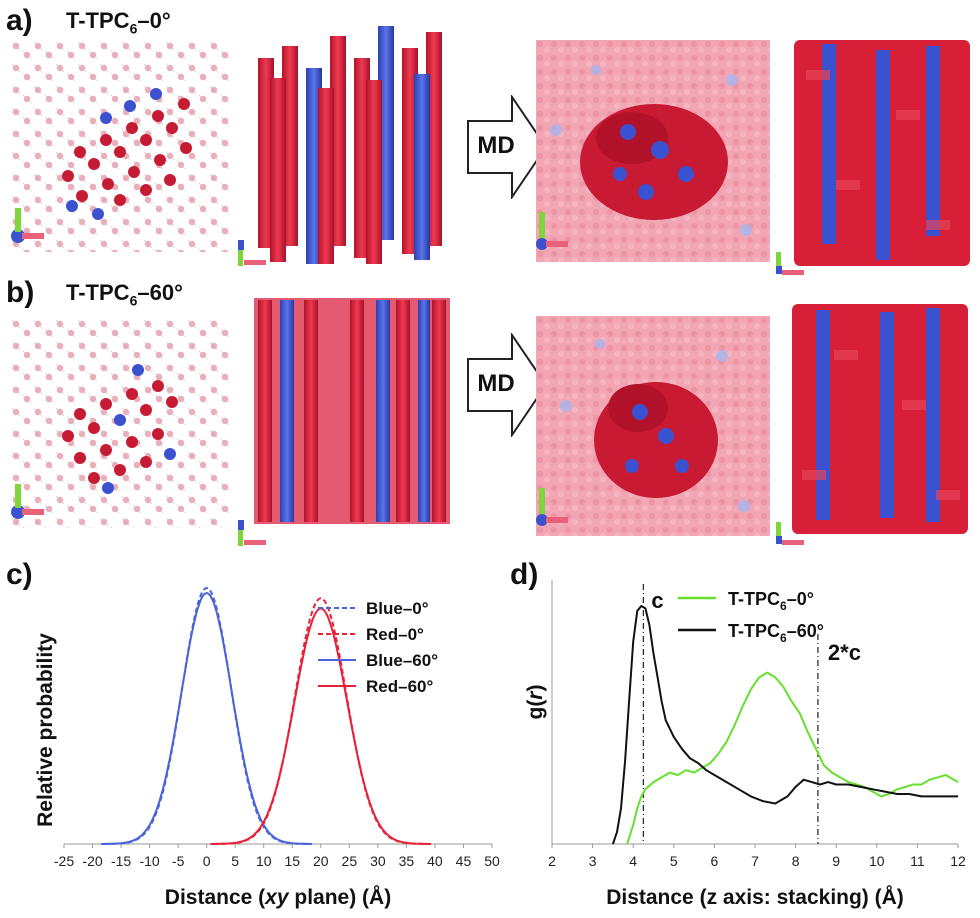 The width and height of the screenshot is (980, 918). What do you see at coordinates (653, 151) in the screenshot?
I see `panel-a-md-top-view-image` at bounding box center [653, 151].